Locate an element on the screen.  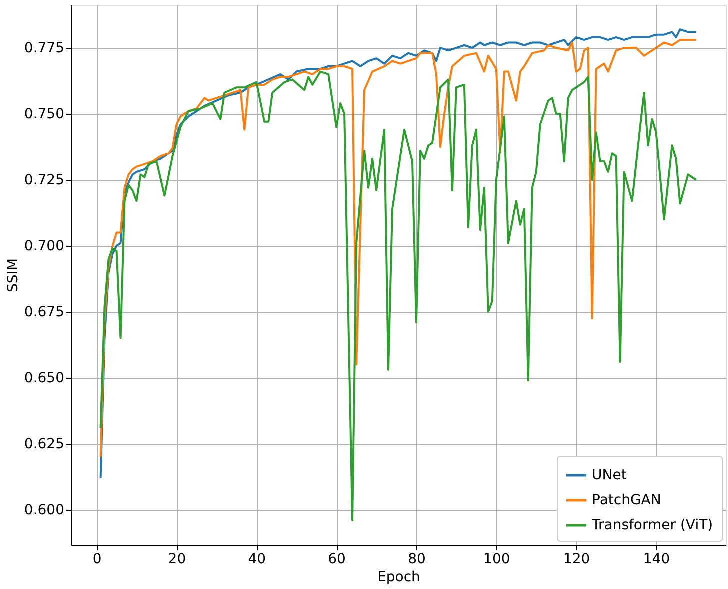
y-tick-label: 0.700 is located at coordinates (44, 246).